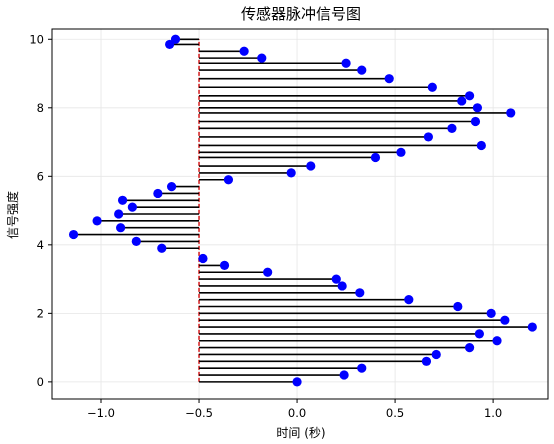 This screenshot has width=554, height=444. What do you see at coordinates (40, 108) in the screenshot?
I see `y-tick-label: 8` at bounding box center [40, 108].